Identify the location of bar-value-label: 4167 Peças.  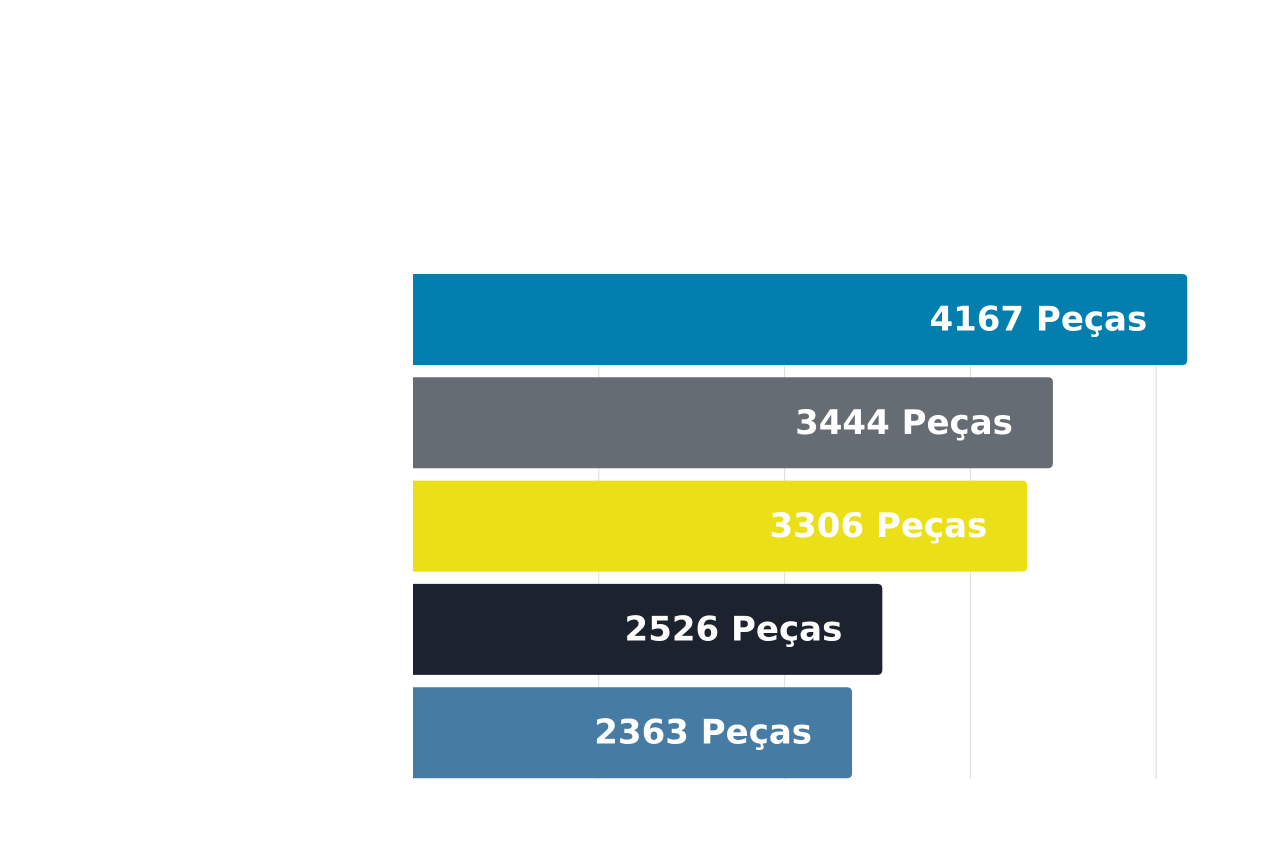
(1038, 320).